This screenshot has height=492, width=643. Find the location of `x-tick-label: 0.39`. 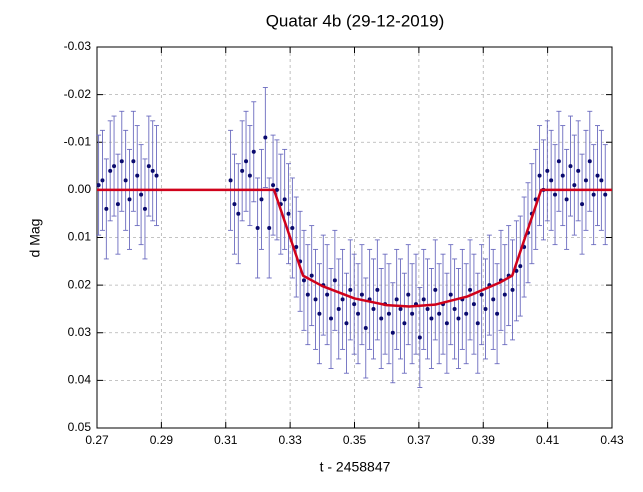

x-tick-label: 0.39 is located at coordinates (484, 440).